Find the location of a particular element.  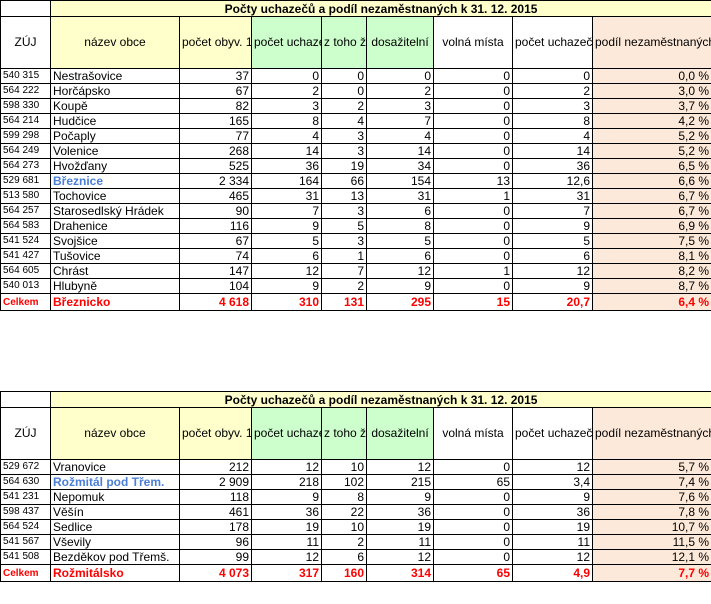

cell-name: Starosedlský Hrádek is located at coordinates (115, 211).